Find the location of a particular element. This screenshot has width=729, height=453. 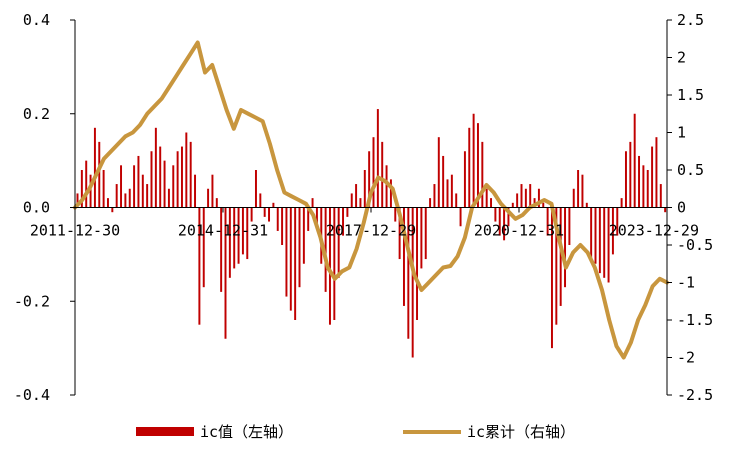

right-y-tick-label: -2.5 is located at coordinates (695, 395).